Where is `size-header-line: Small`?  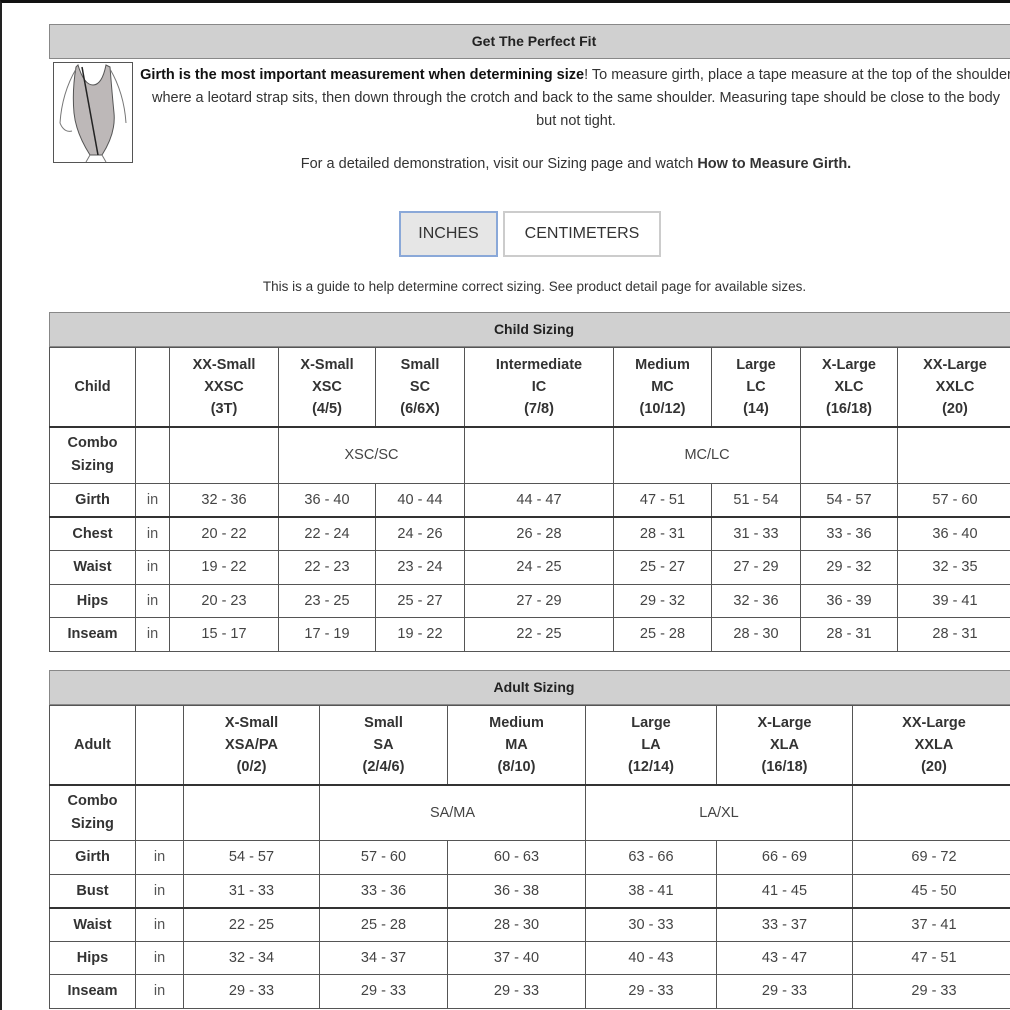 size-header-line: Small is located at coordinates (383, 722).